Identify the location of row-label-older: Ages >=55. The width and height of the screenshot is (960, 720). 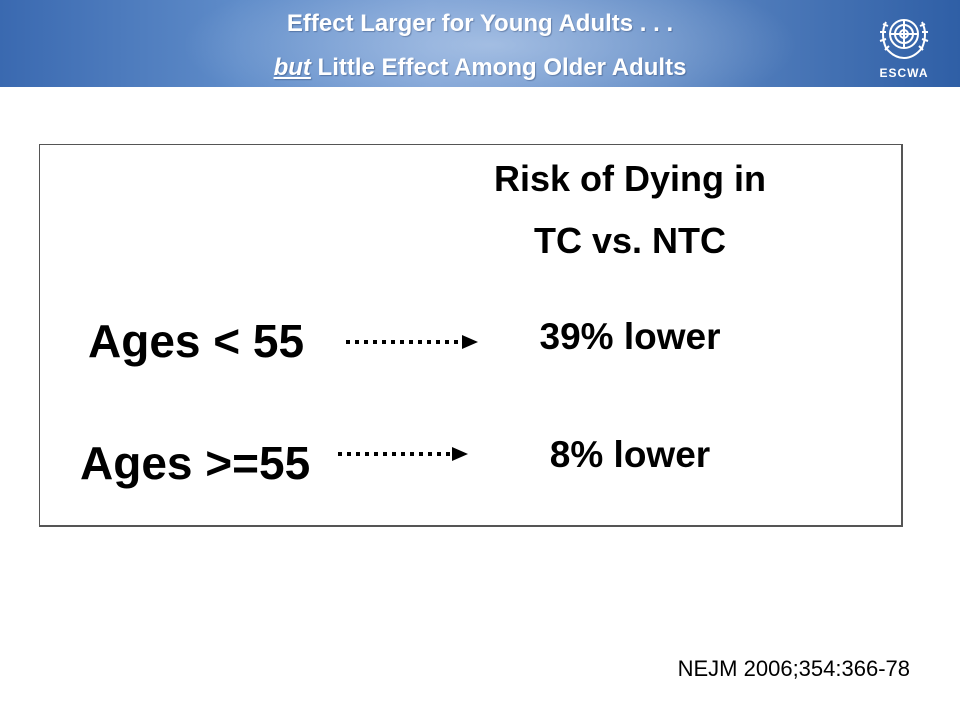
(195, 463).